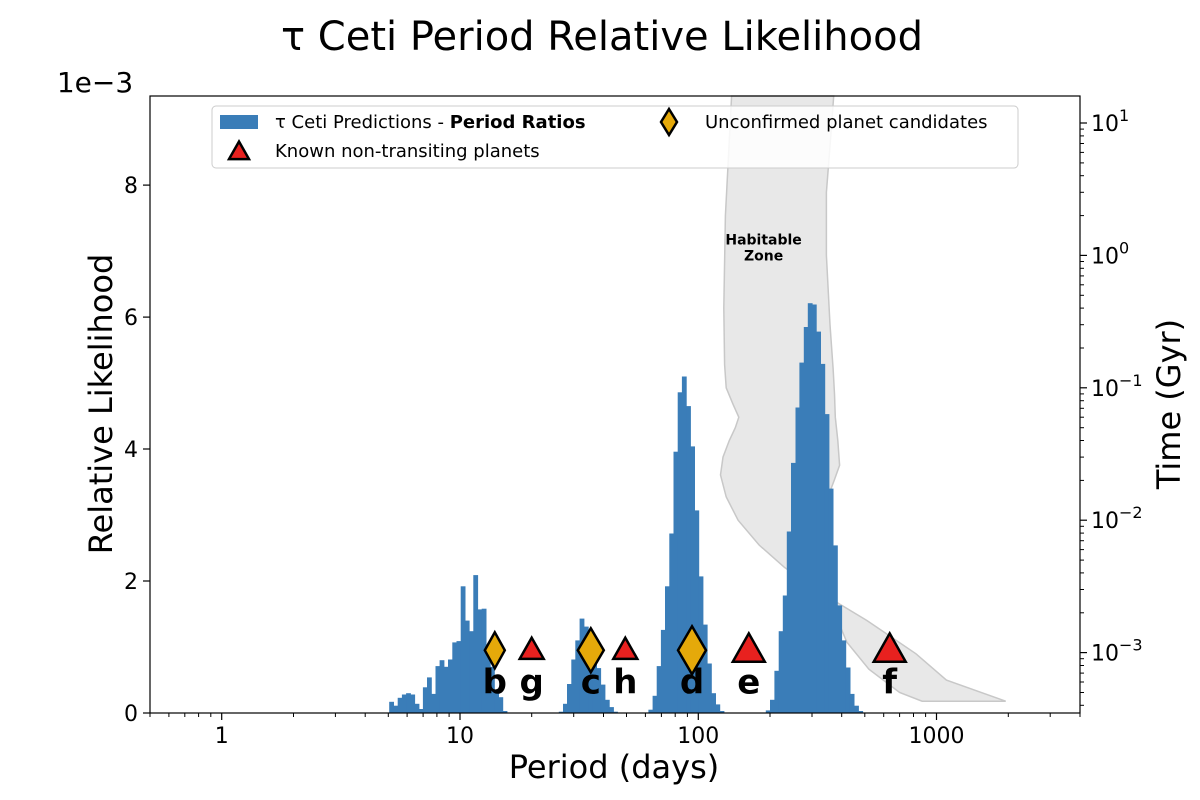 This screenshot has height=800, width=1200. Describe the element at coordinates (615, 137) in the screenshot. I see `legend-box` at that location.